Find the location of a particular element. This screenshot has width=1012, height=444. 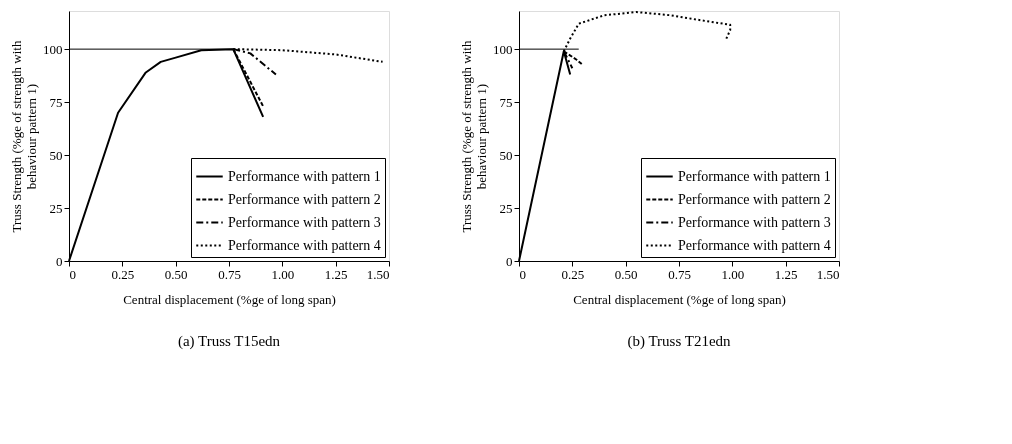

text: (a) Truss T15edn is located at coordinates (229, 341).